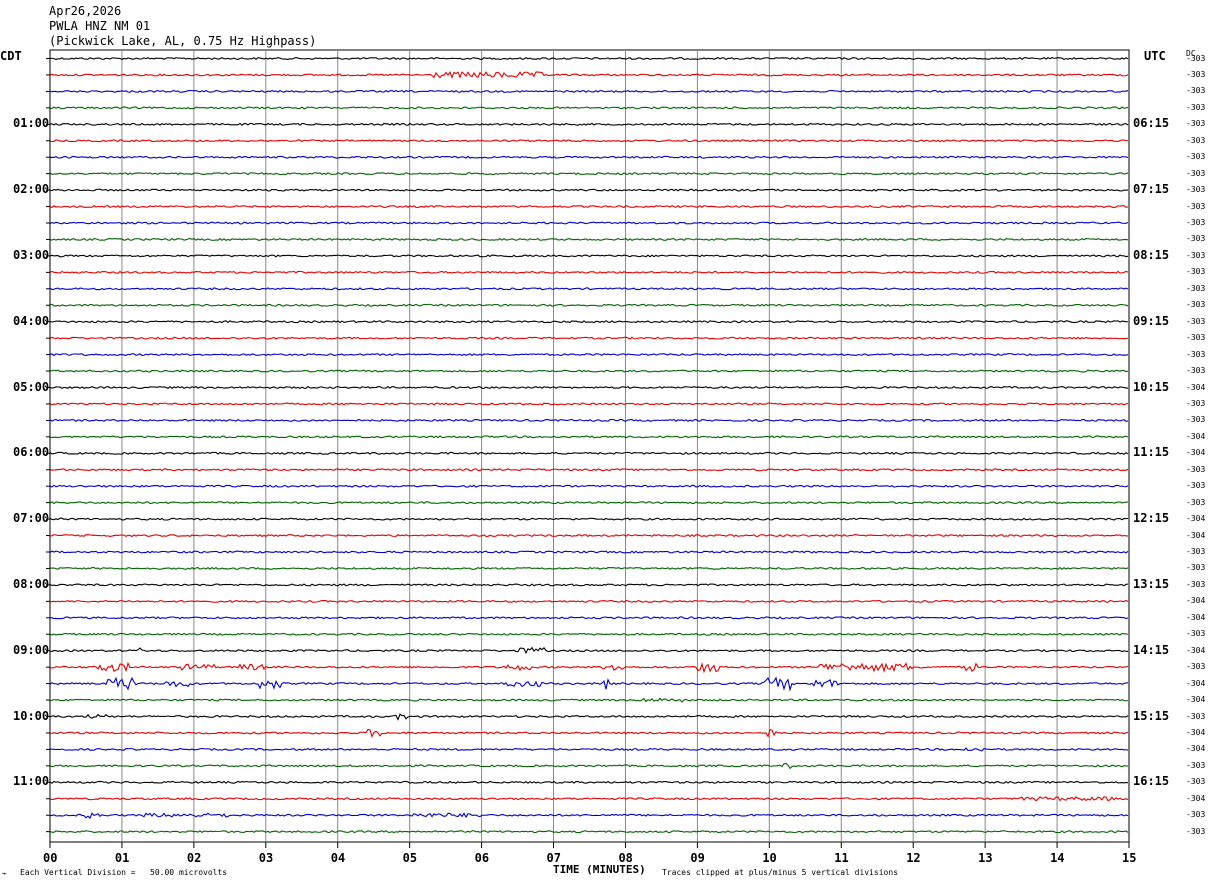  I want to click on right-hour-label: 07:15, so click(1151, 189).